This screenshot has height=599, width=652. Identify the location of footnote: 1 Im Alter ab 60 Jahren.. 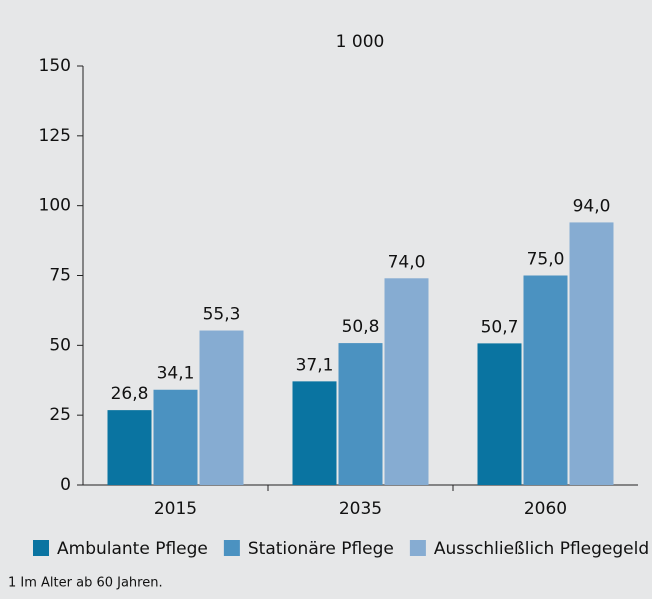
(85, 583).